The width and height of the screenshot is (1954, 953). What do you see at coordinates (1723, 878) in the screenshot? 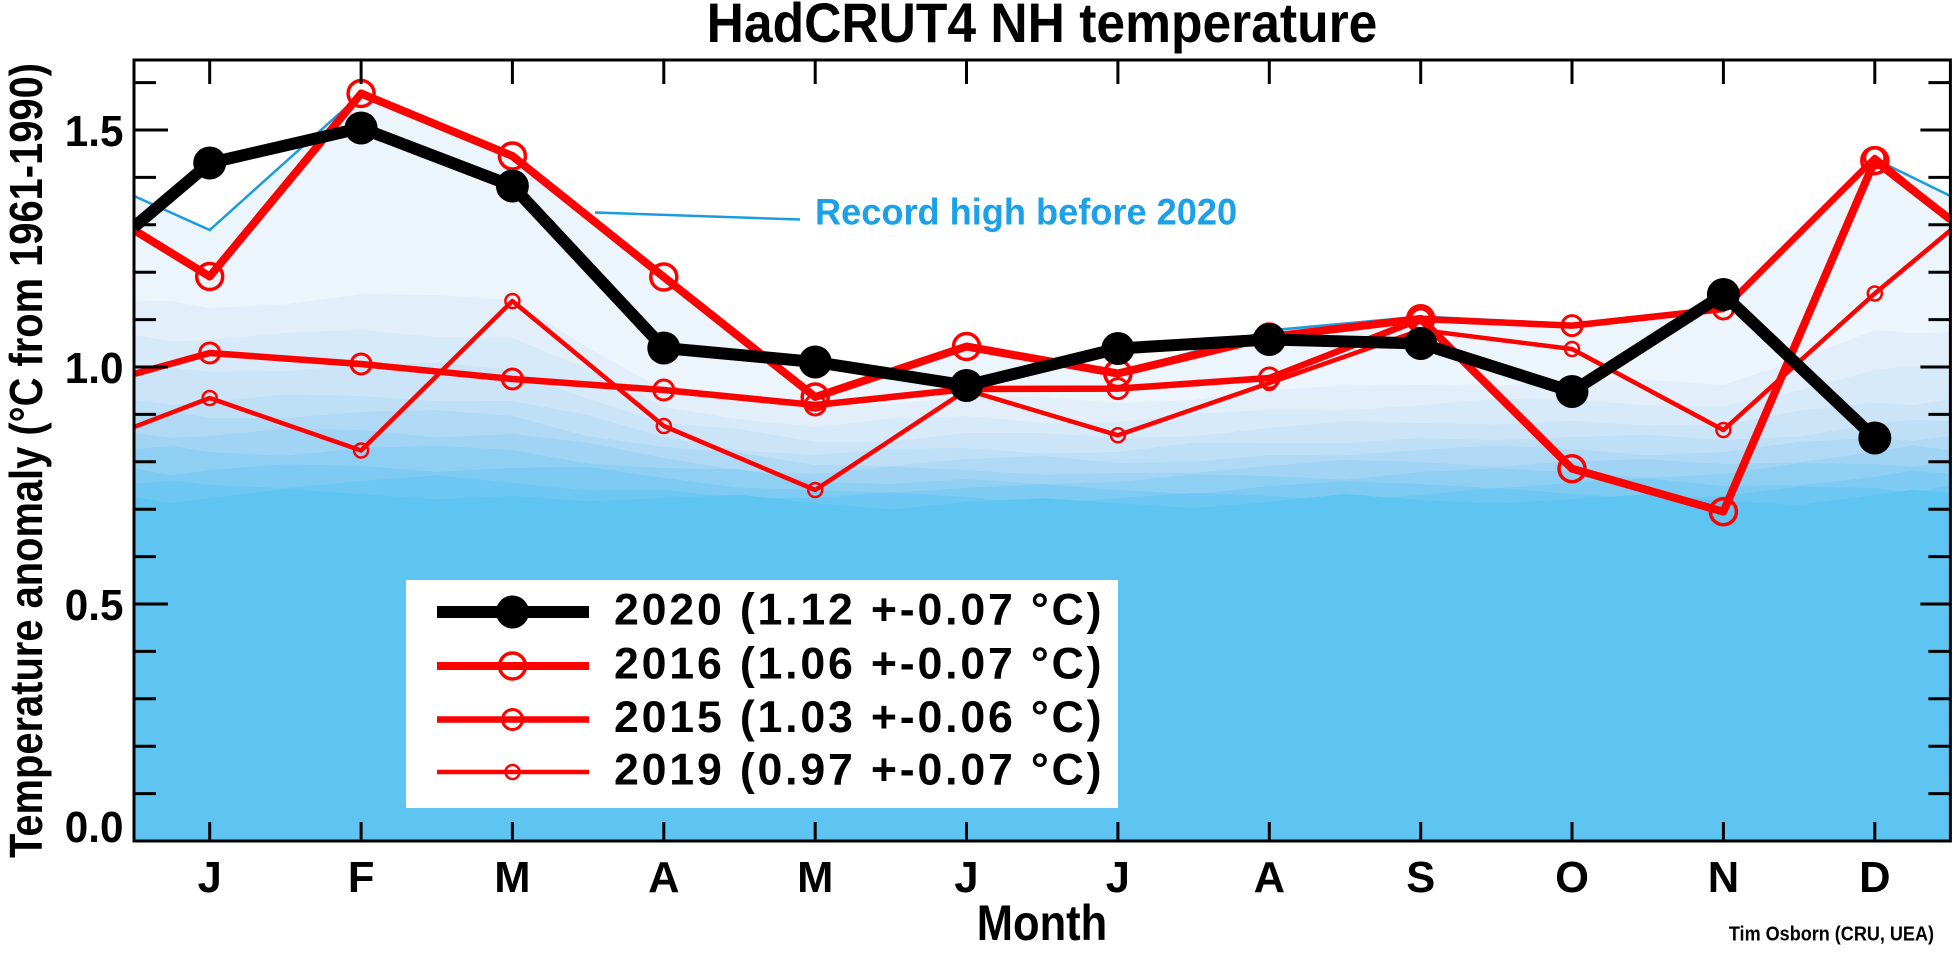
I see `svg-text: N` at bounding box center [1723, 878].